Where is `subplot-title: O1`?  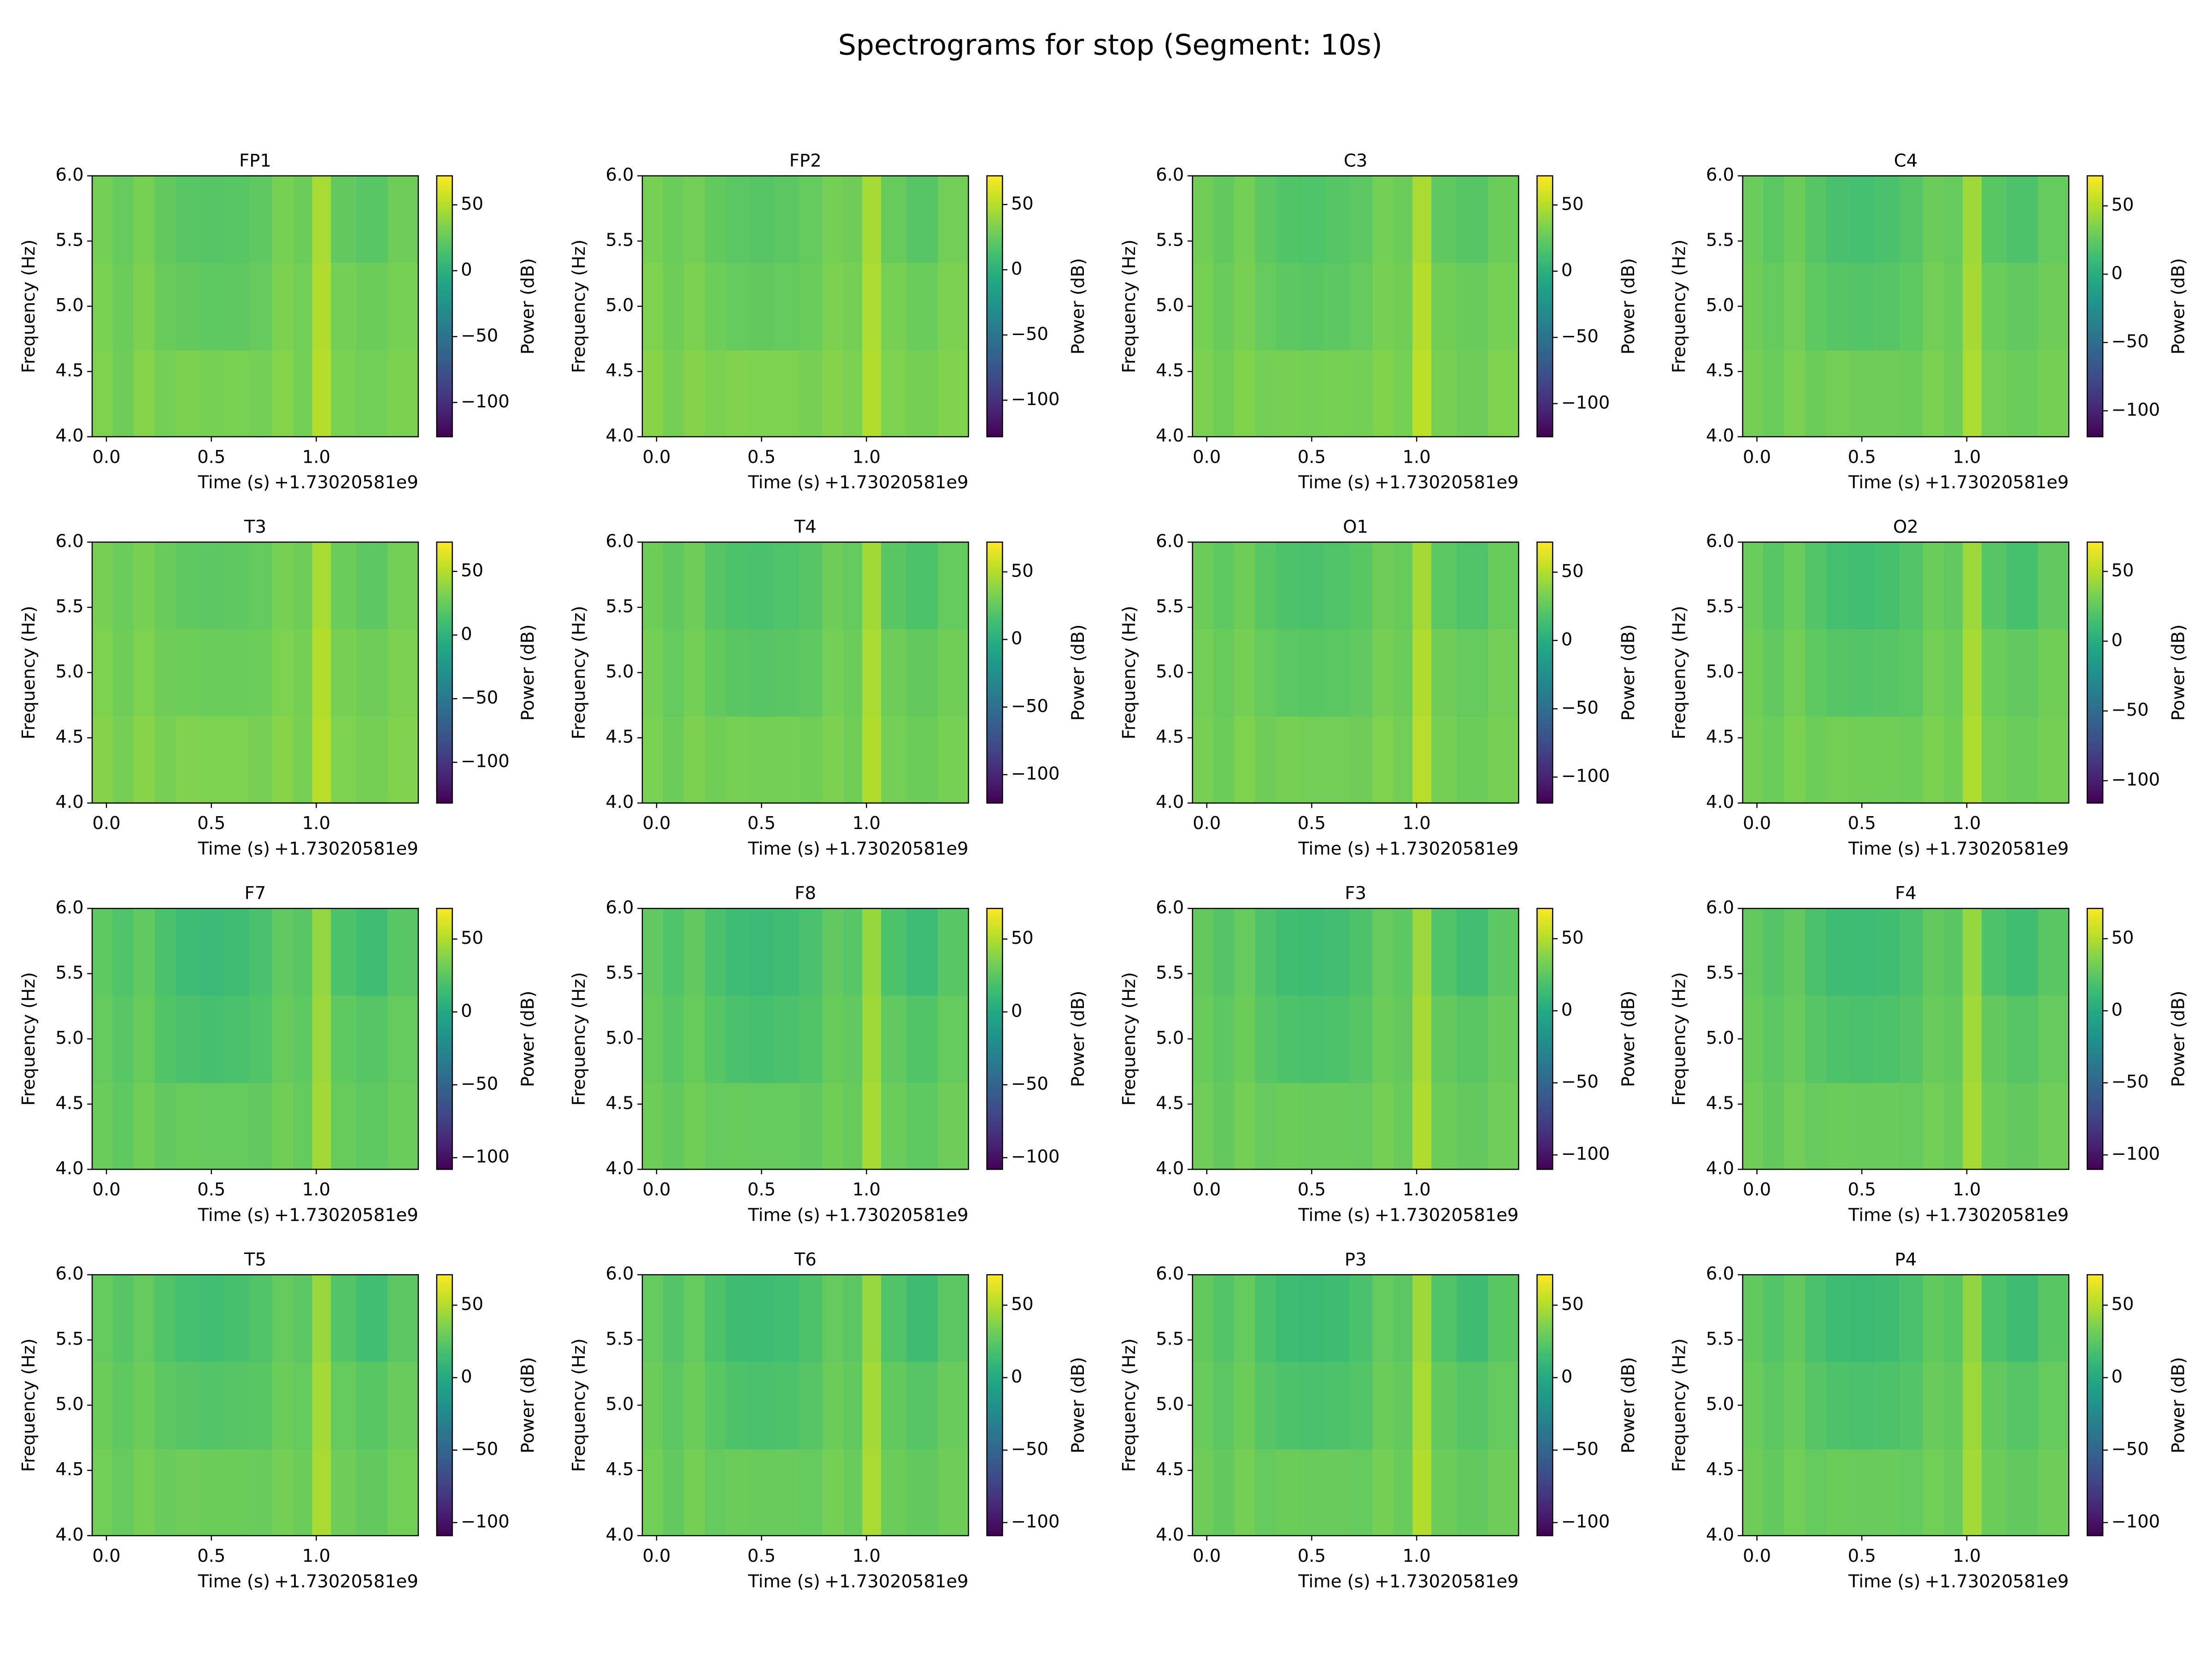 subplot-title: O1 is located at coordinates (1355, 527).